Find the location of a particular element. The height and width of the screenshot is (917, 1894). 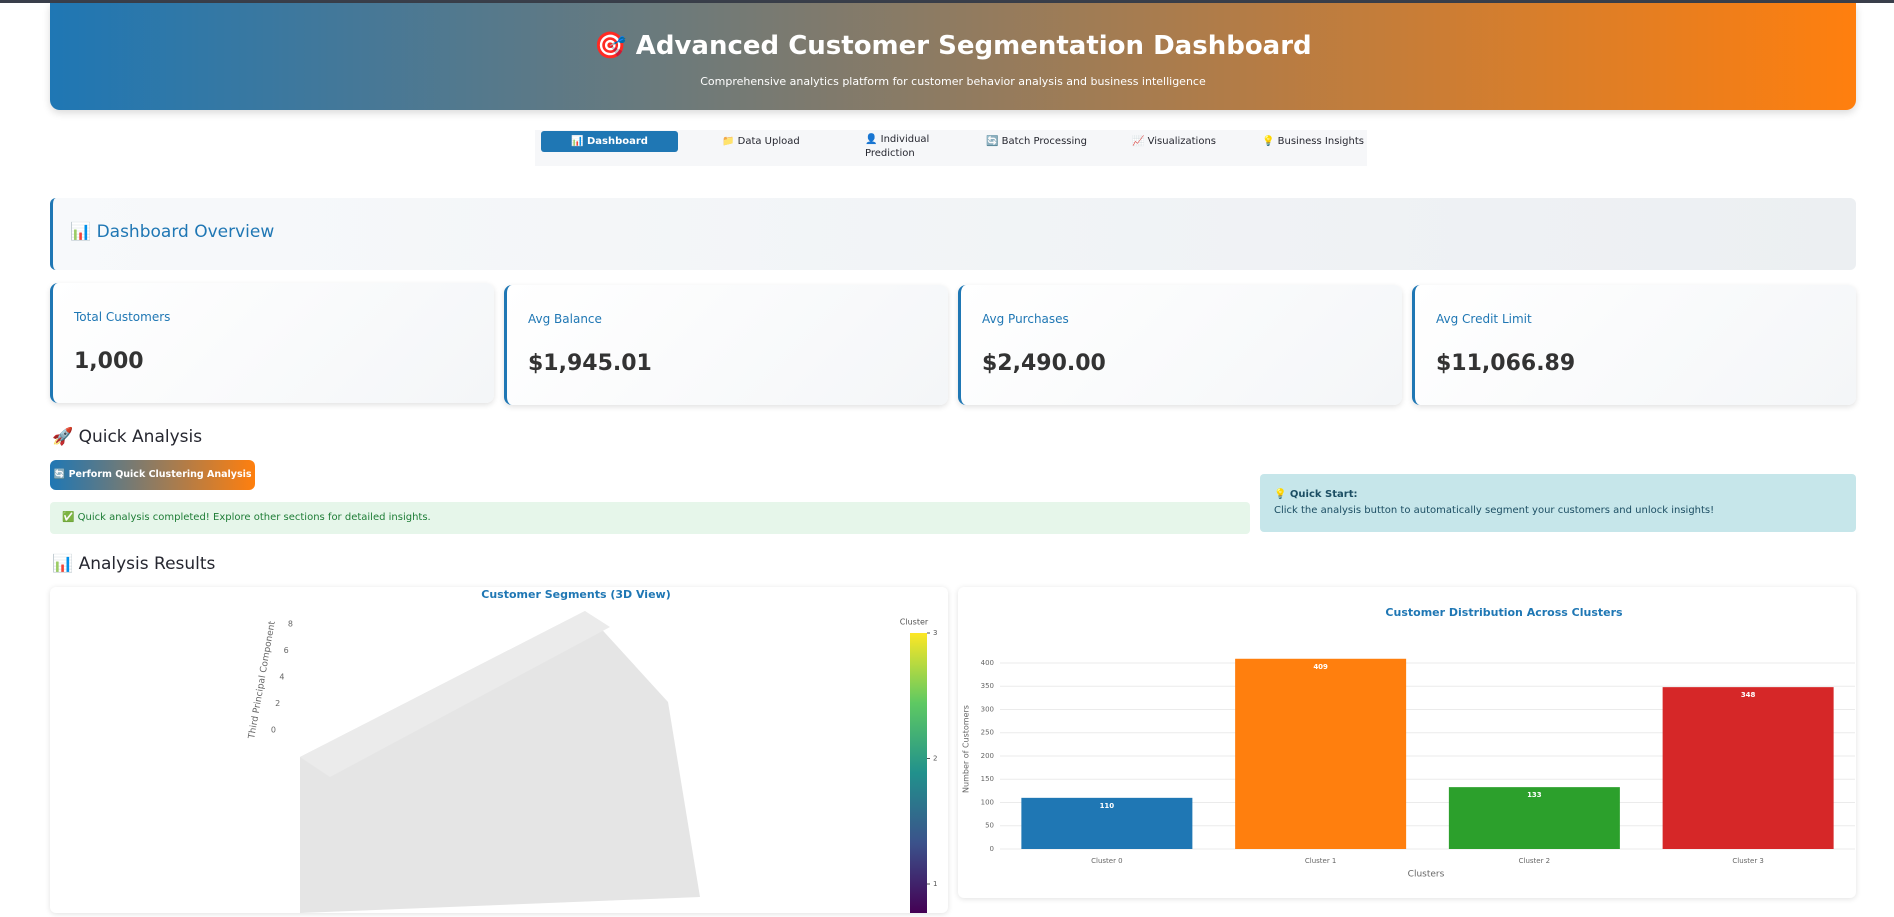

section-title: 📊 Dashboard Overview is located at coordinates (172, 232).